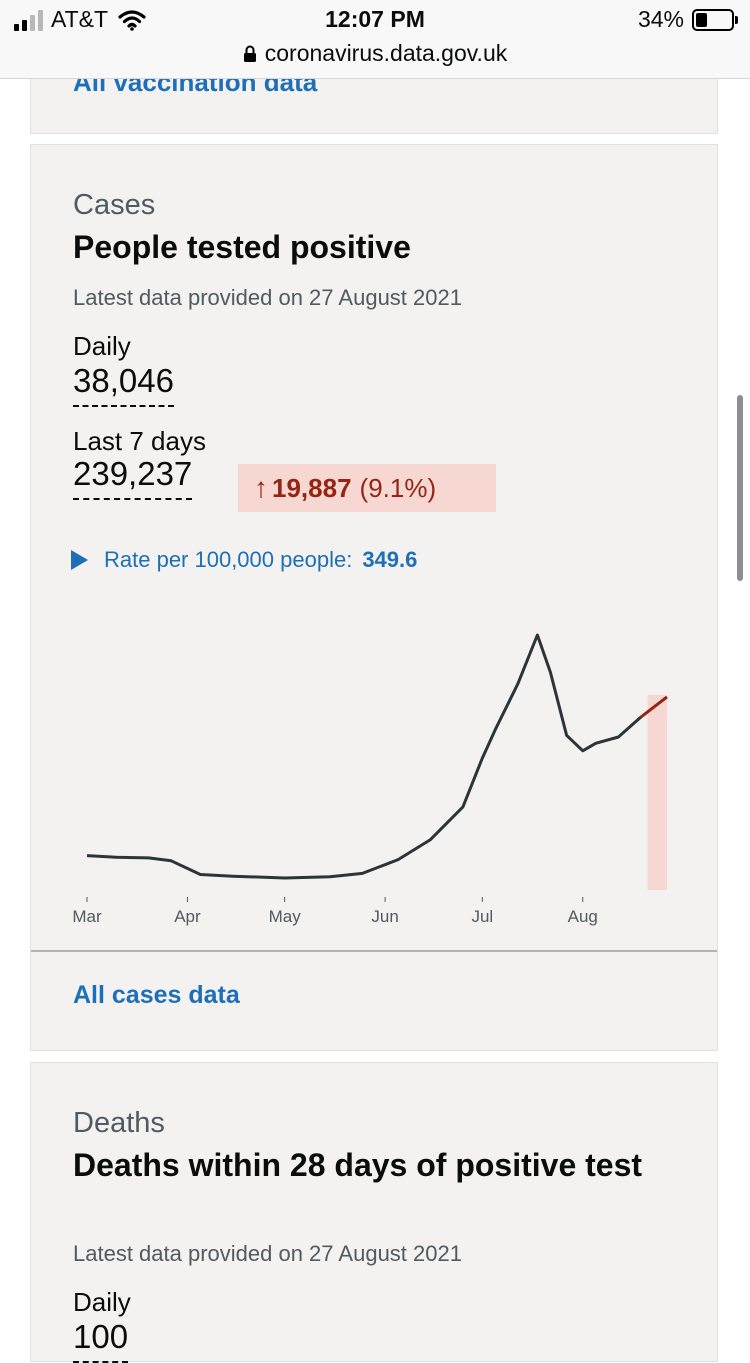 The image size is (750, 1363). What do you see at coordinates (358, 1165) in the screenshot?
I see `card-title: Deaths within 28 days of positive test` at bounding box center [358, 1165].